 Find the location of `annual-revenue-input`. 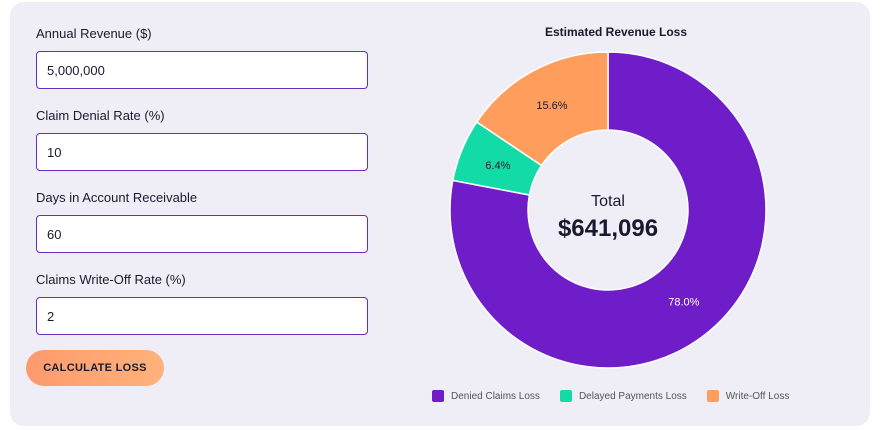

annual-revenue-input is located at coordinates (202, 70).